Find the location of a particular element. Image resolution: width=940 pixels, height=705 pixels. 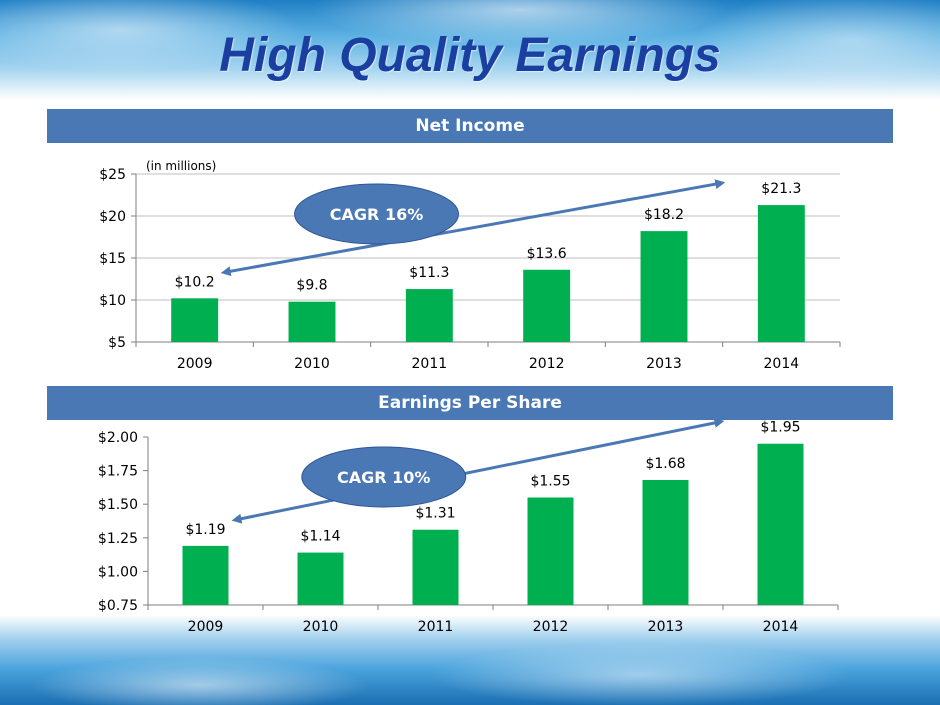

cagr-label: CAGR 10% is located at coordinates (383, 477).